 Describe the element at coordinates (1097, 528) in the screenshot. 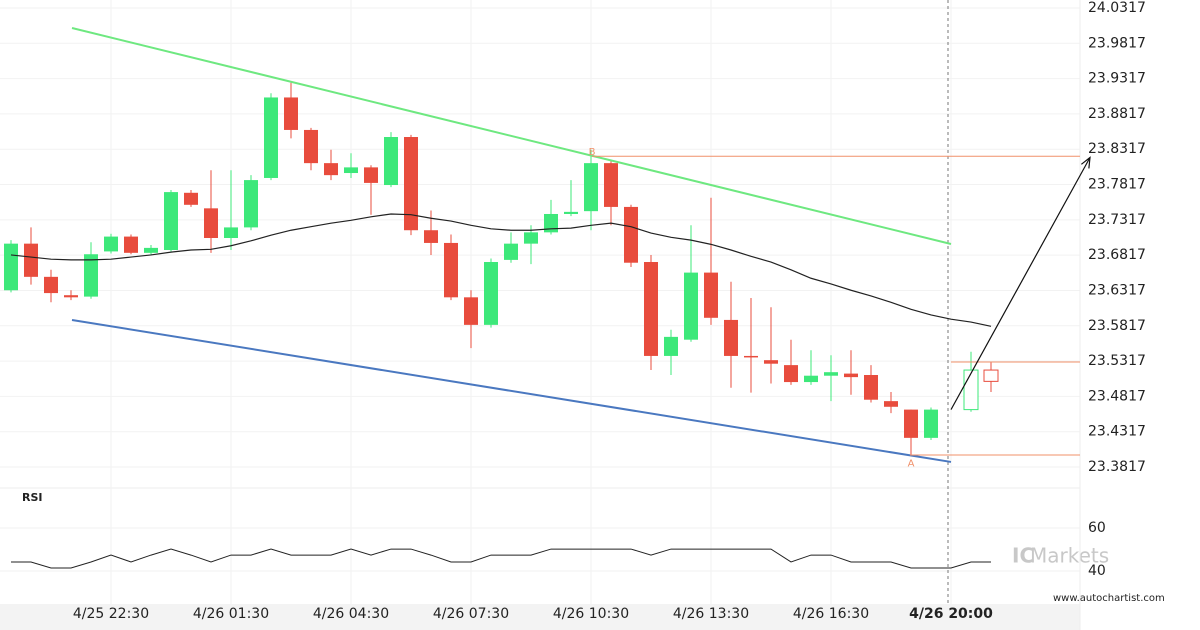

I see `rsi-tick-label: 60` at that location.